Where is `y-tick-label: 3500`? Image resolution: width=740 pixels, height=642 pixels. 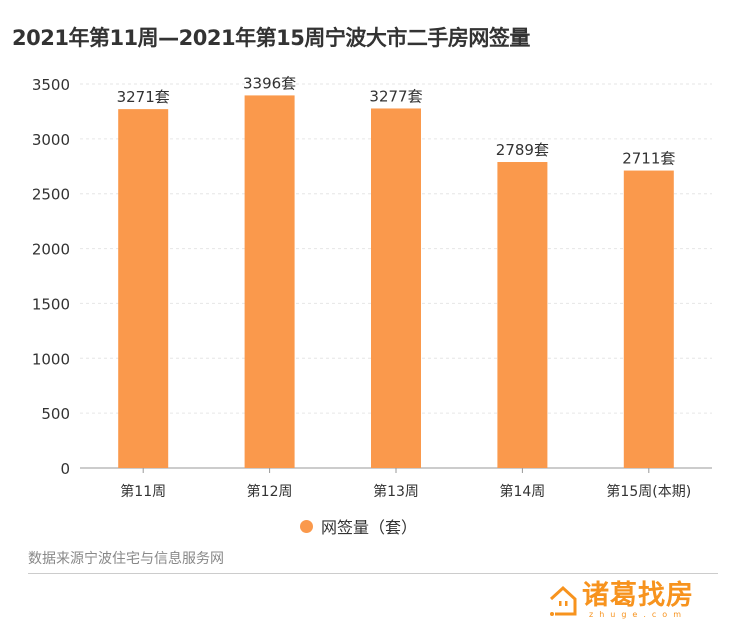 y-tick-label: 3500 is located at coordinates (51, 85).